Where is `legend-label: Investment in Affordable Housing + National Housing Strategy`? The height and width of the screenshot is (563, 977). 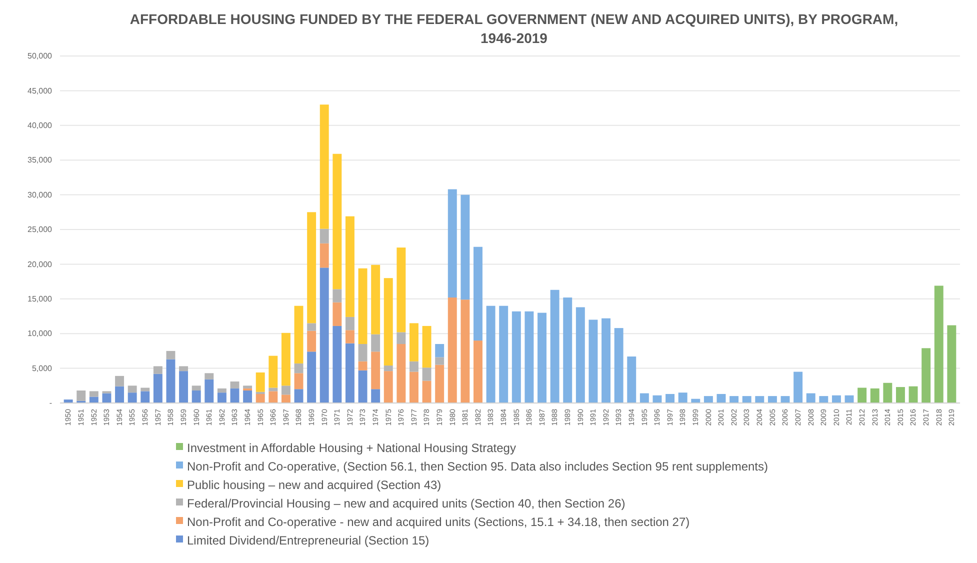
legend-label: Investment in Affordable Housing + National Housing Strategy is located at coordinates (351, 447).